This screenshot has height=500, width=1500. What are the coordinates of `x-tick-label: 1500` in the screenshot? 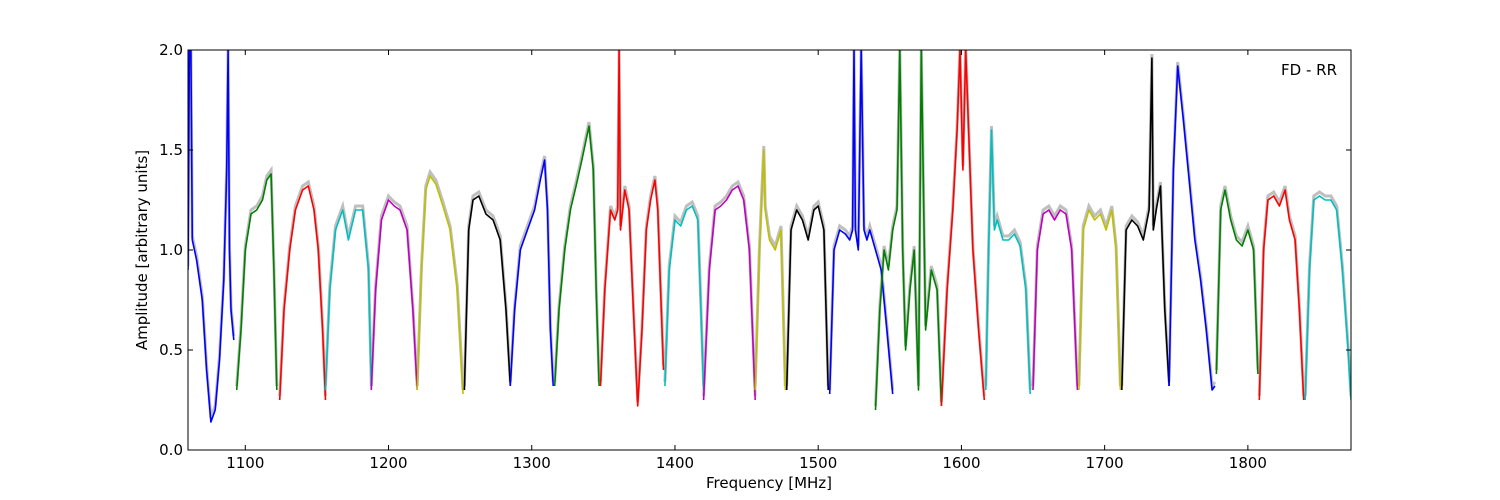 It's located at (818, 463).